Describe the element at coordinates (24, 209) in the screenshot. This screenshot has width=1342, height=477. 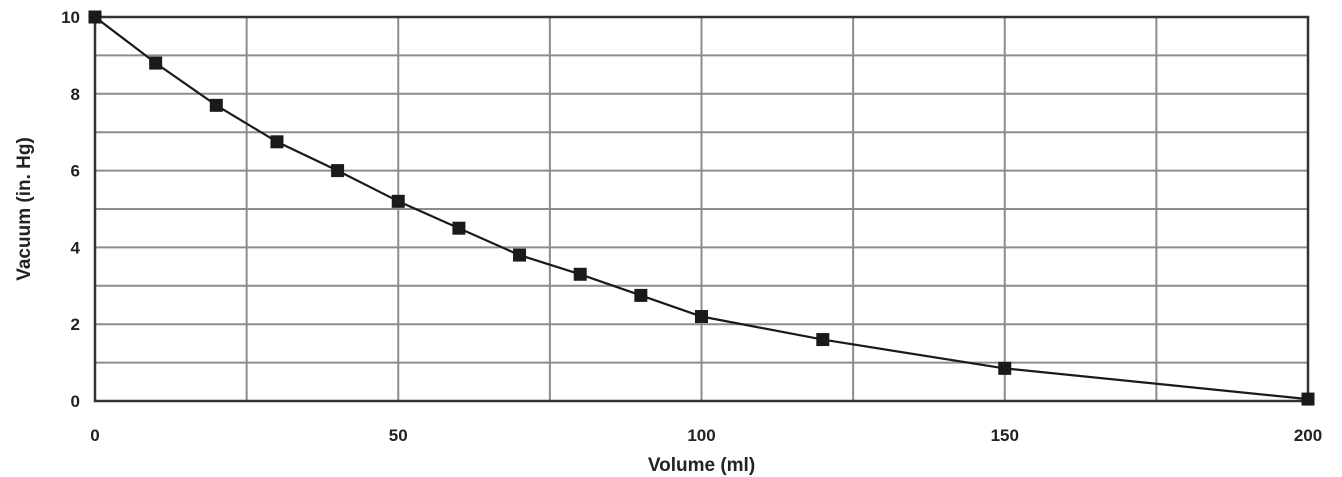
I see `y-axis-label: Vacuum (in. Hg)` at that location.